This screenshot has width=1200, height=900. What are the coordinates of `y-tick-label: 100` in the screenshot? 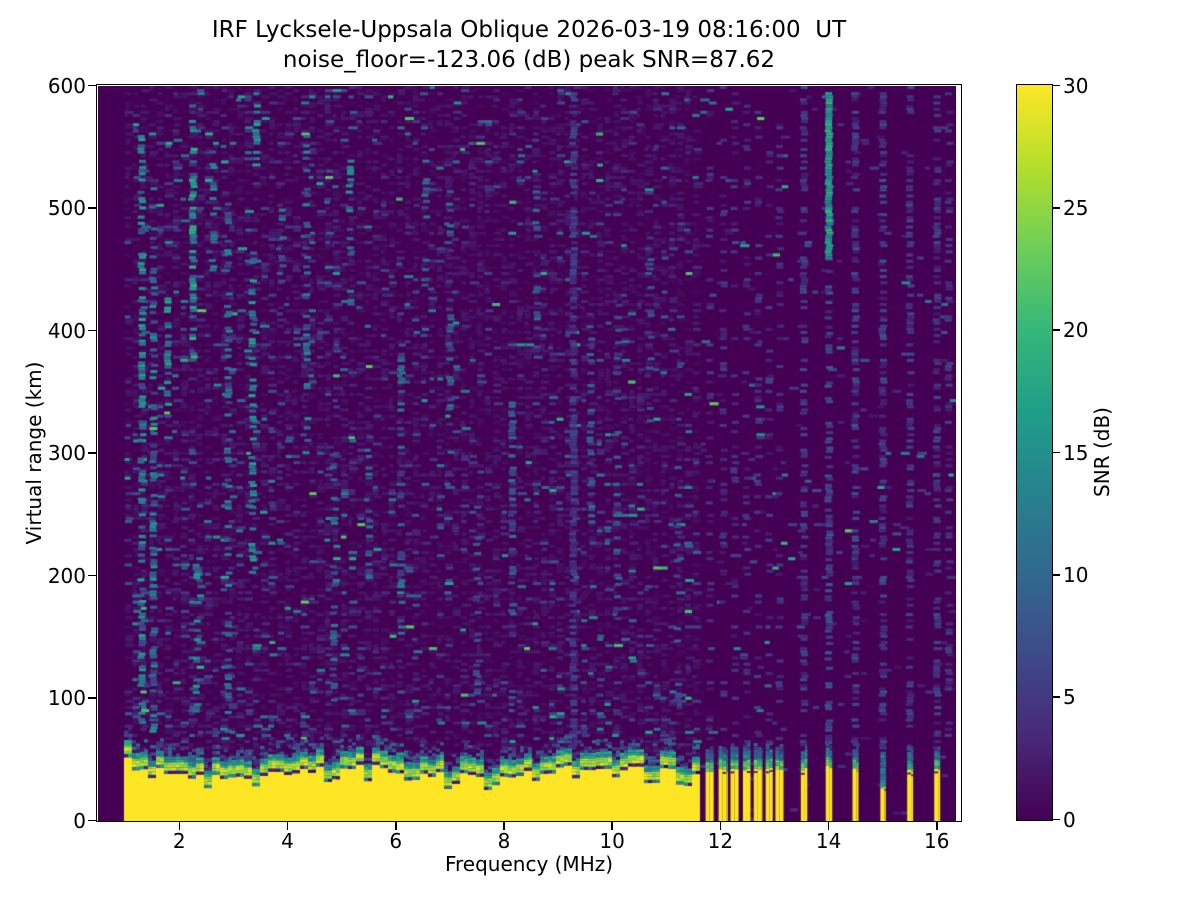 It's located at (66, 698).